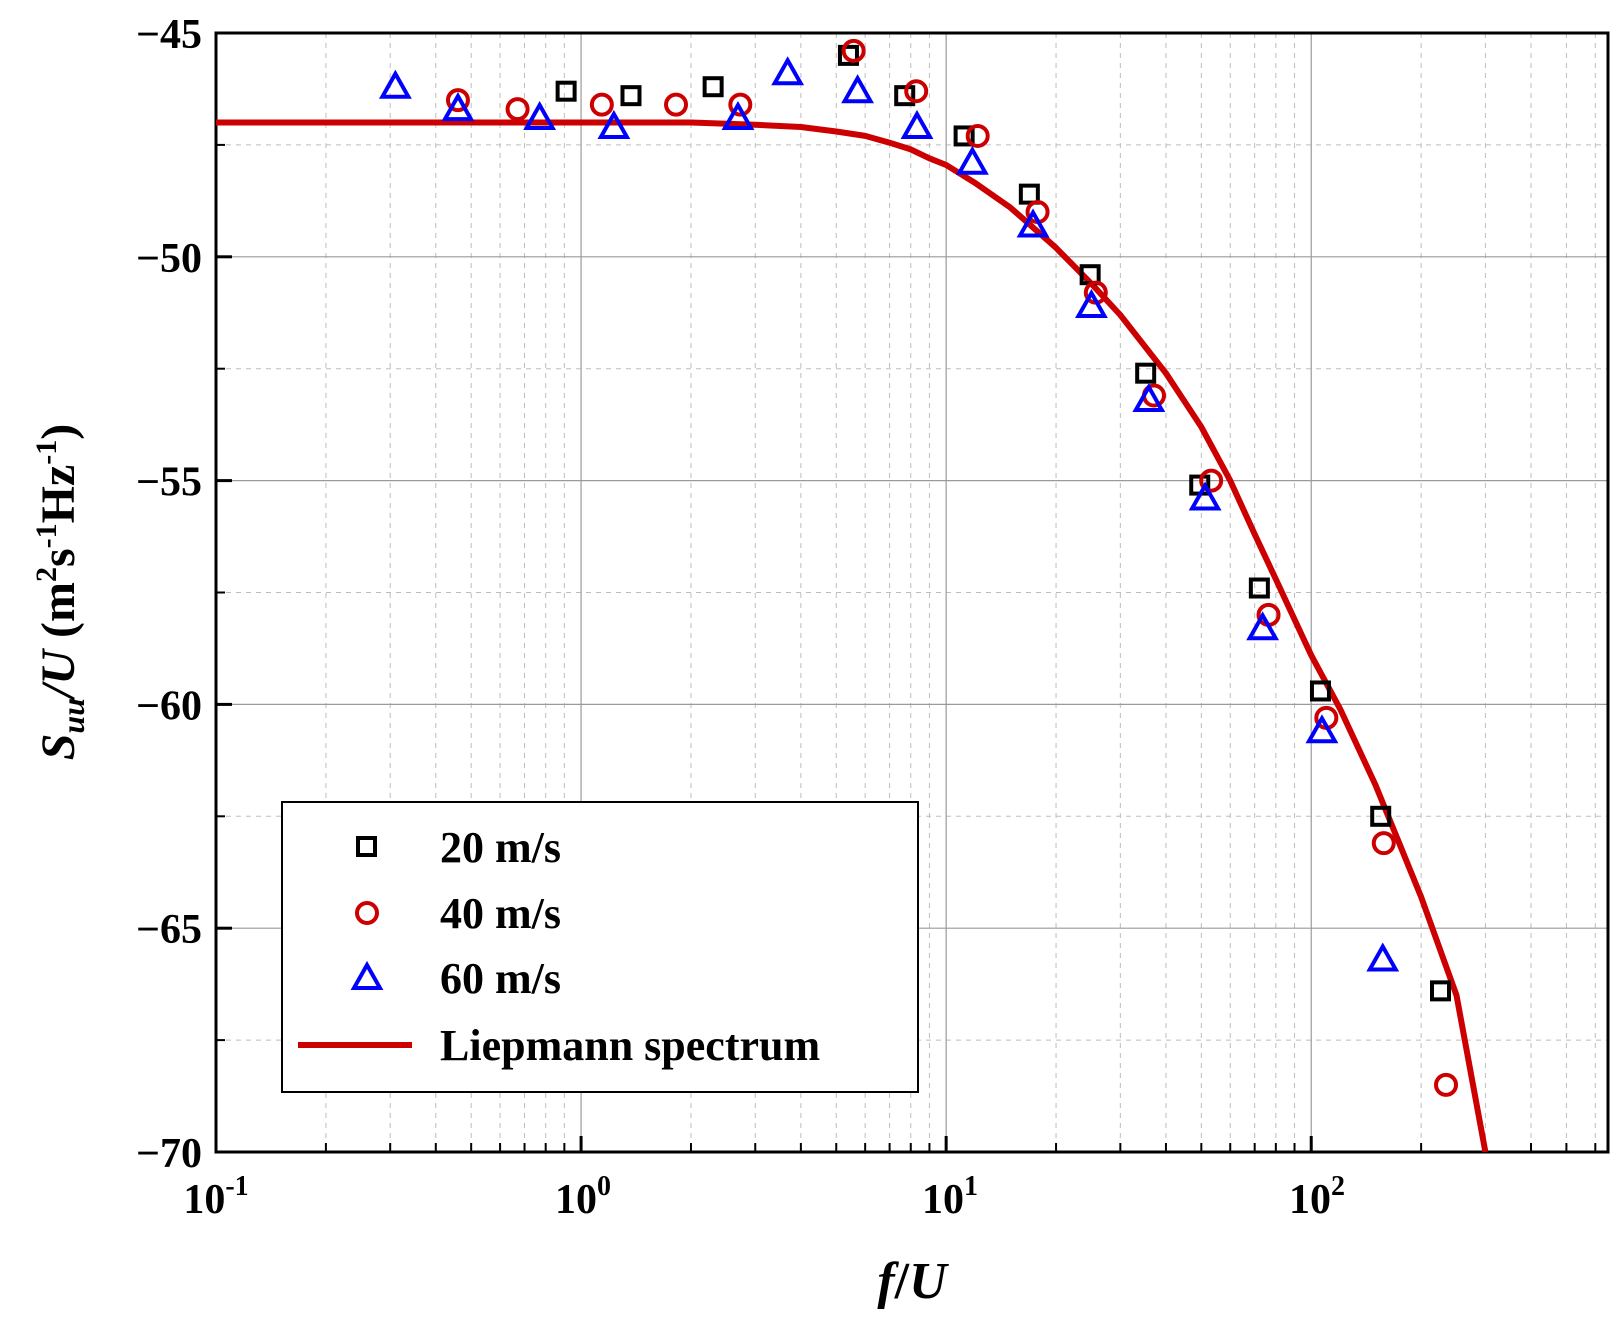 The width and height of the screenshot is (1621, 1326). Describe the element at coordinates (1317, 1197) in the screenshot. I see `x-tick-label: 10²` at that location.